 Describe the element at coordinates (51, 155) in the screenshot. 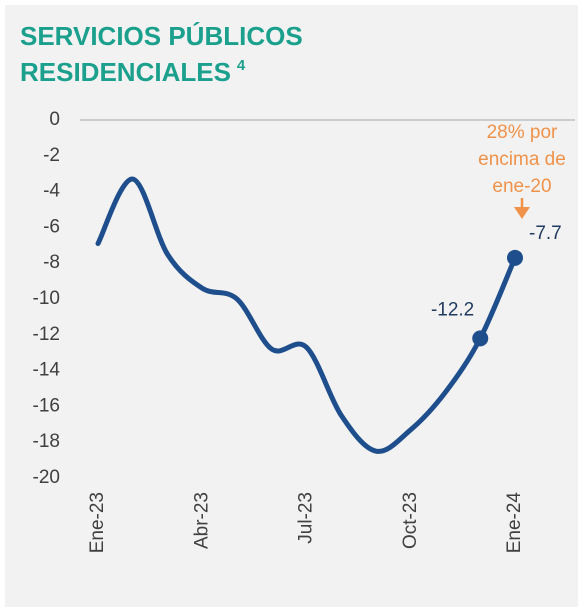

I see `y-tick-label: -2` at that location.